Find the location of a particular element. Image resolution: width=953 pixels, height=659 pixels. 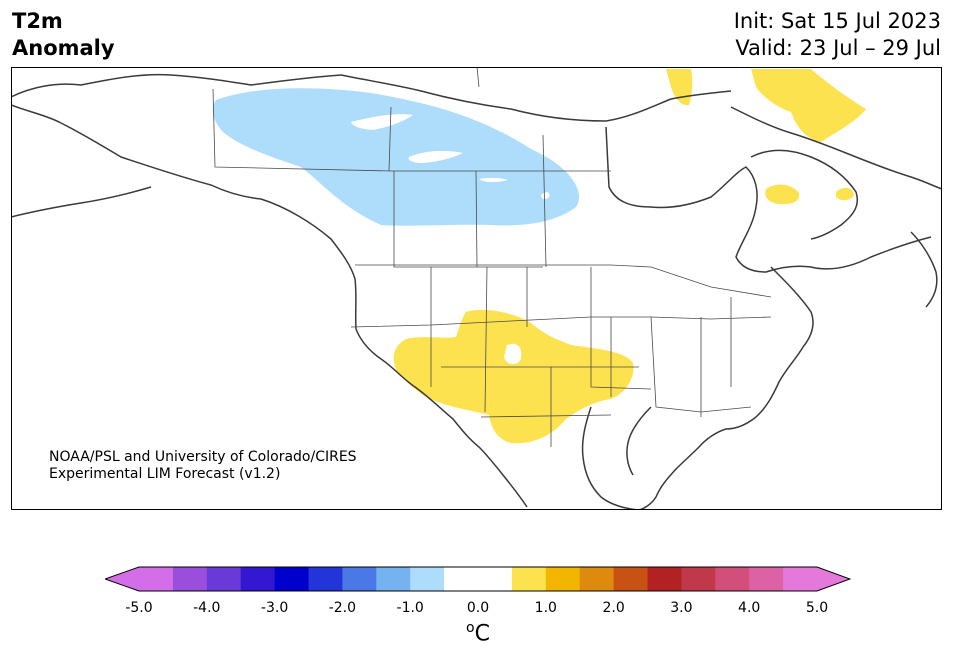

cold-anomaly-region is located at coordinates (395, 157).